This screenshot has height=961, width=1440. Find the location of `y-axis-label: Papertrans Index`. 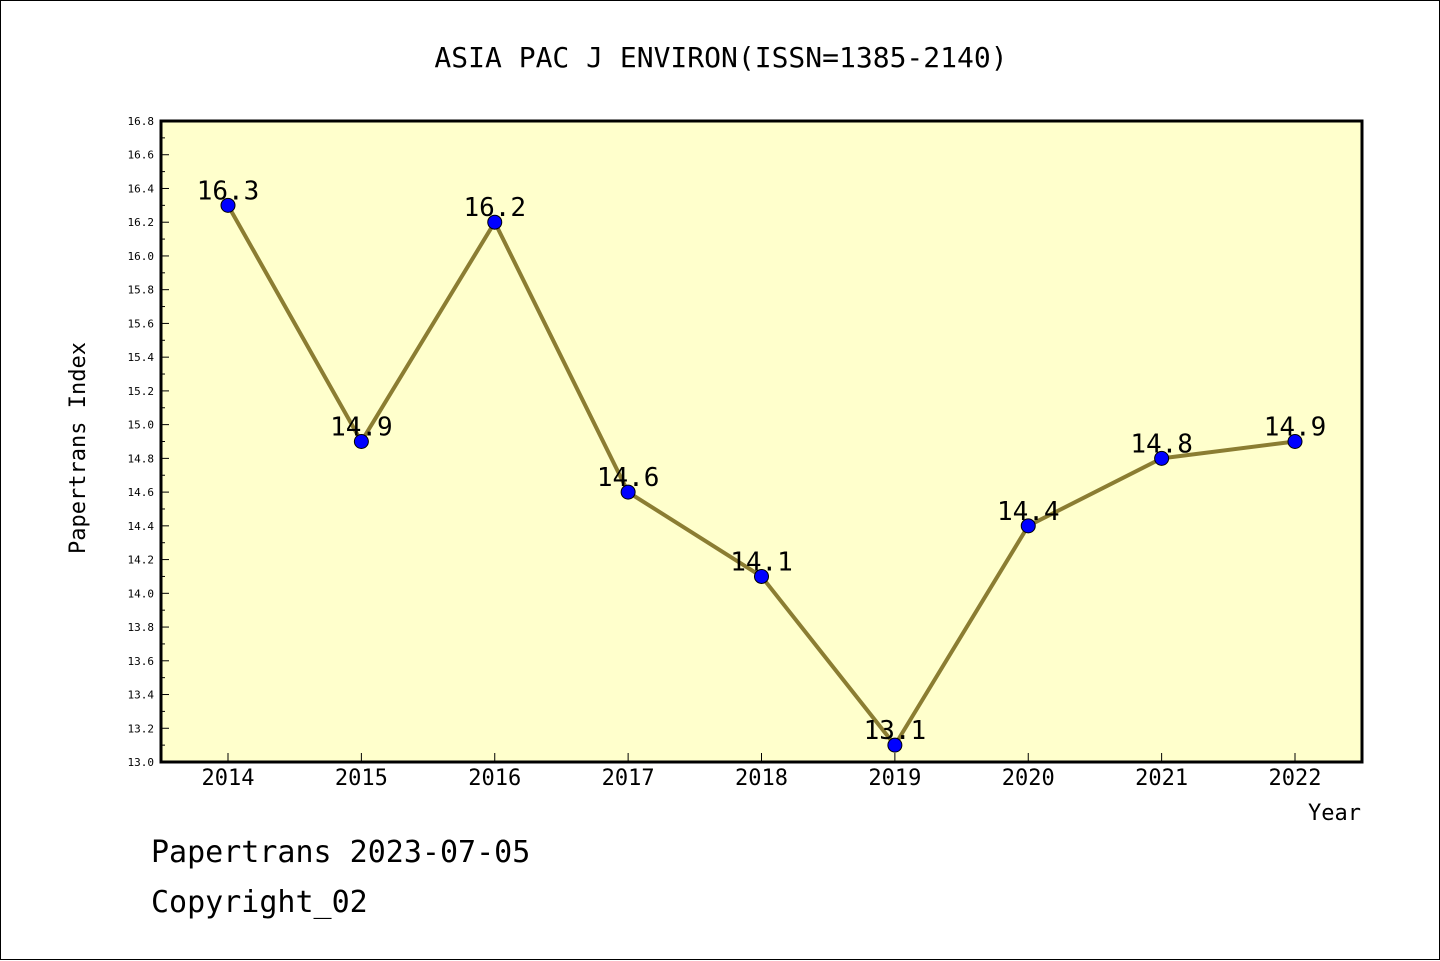

y-axis-label: Papertrans Index is located at coordinates (78, 448).